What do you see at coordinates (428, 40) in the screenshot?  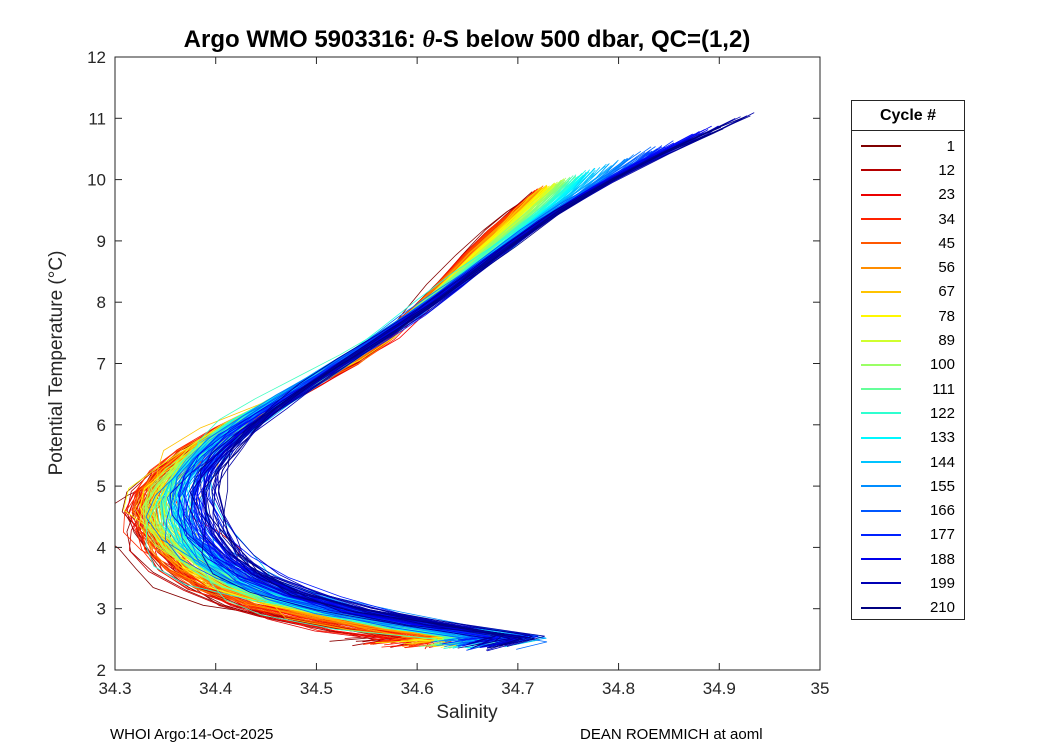 I see `title-theta-symbol: θ` at bounding box center [428, 40].